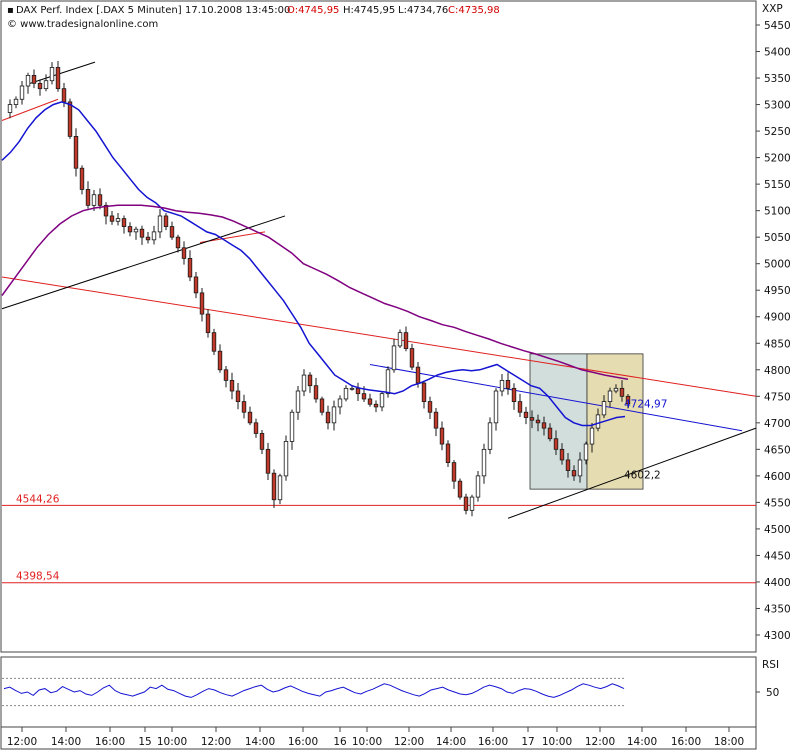  What do you see at coordinates (777, 212) in the screenshot?
I see `y-tick-label: 5100` at bounding box center [777, 212].